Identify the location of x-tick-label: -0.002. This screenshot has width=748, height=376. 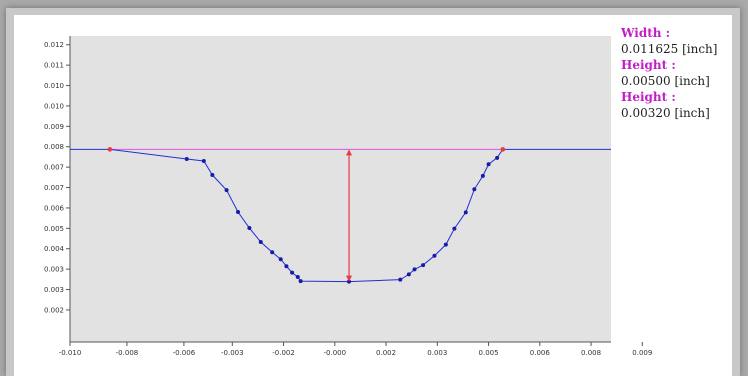
(283, 353).